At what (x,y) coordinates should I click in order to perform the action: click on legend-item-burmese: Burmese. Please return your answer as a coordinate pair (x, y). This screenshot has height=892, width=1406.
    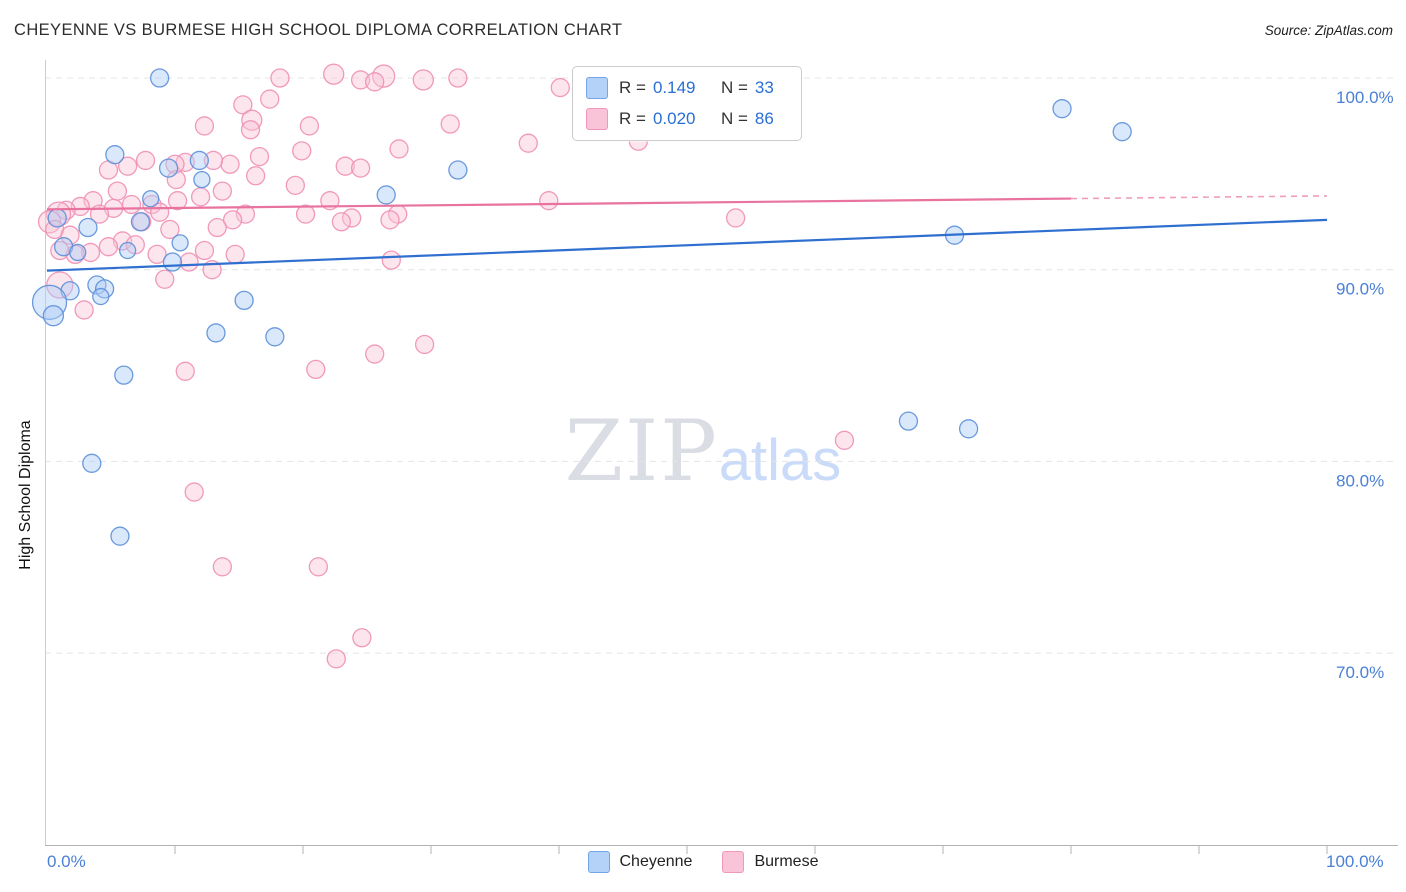
    Looking at the image, I should click on (770, 862).